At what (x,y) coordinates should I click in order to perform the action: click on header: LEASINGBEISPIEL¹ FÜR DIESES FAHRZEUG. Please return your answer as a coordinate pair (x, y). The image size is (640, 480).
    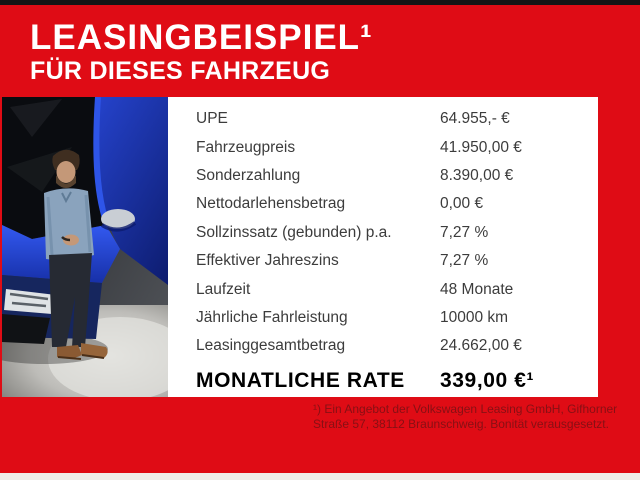
    Looking at the image, I should click on (201, 52).